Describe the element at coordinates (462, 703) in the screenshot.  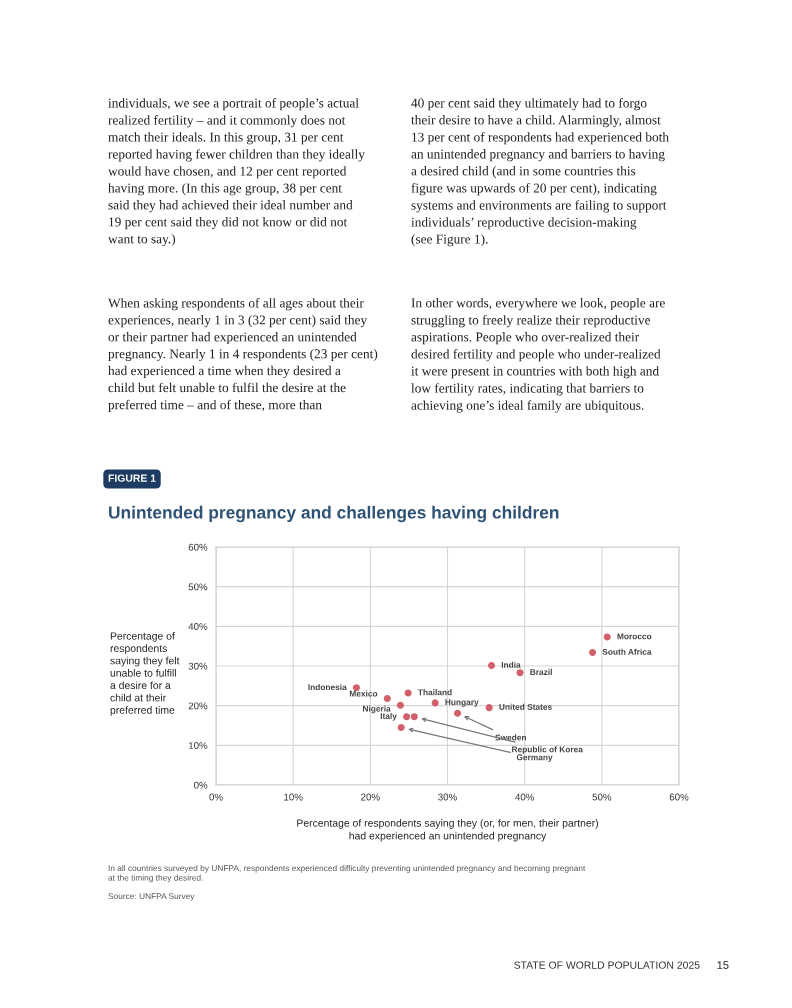
I see `annotation: Hungary` at that location.